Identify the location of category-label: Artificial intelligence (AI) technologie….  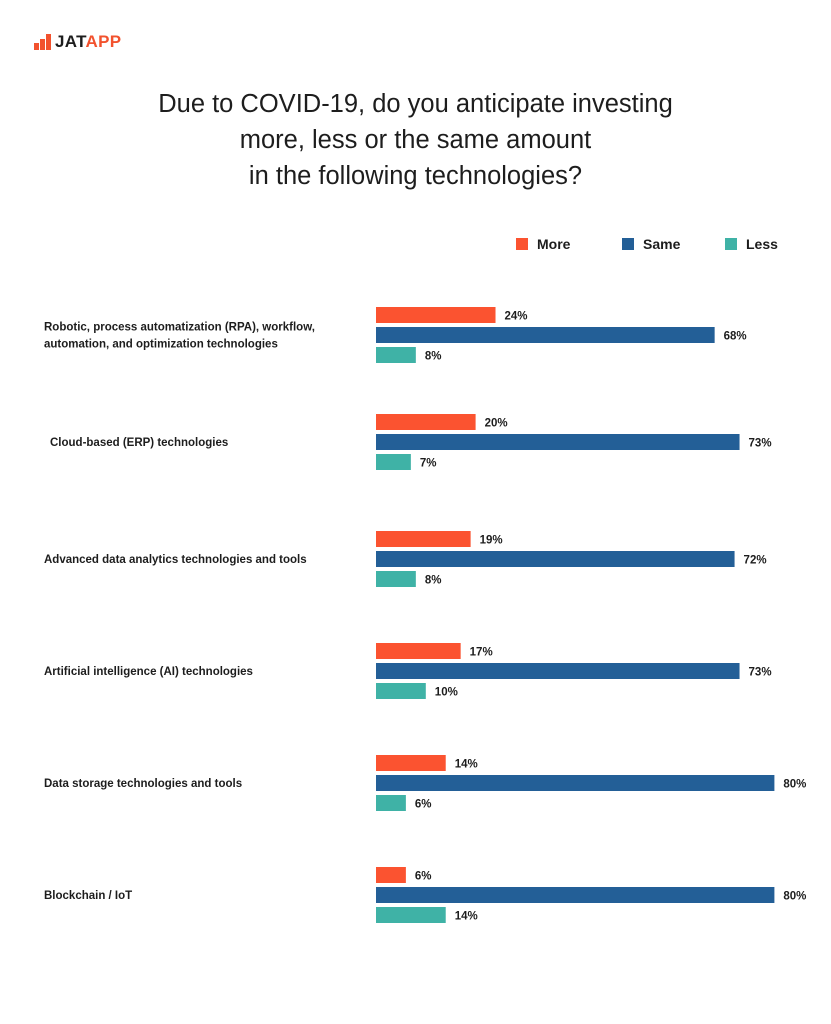
(148, 672).